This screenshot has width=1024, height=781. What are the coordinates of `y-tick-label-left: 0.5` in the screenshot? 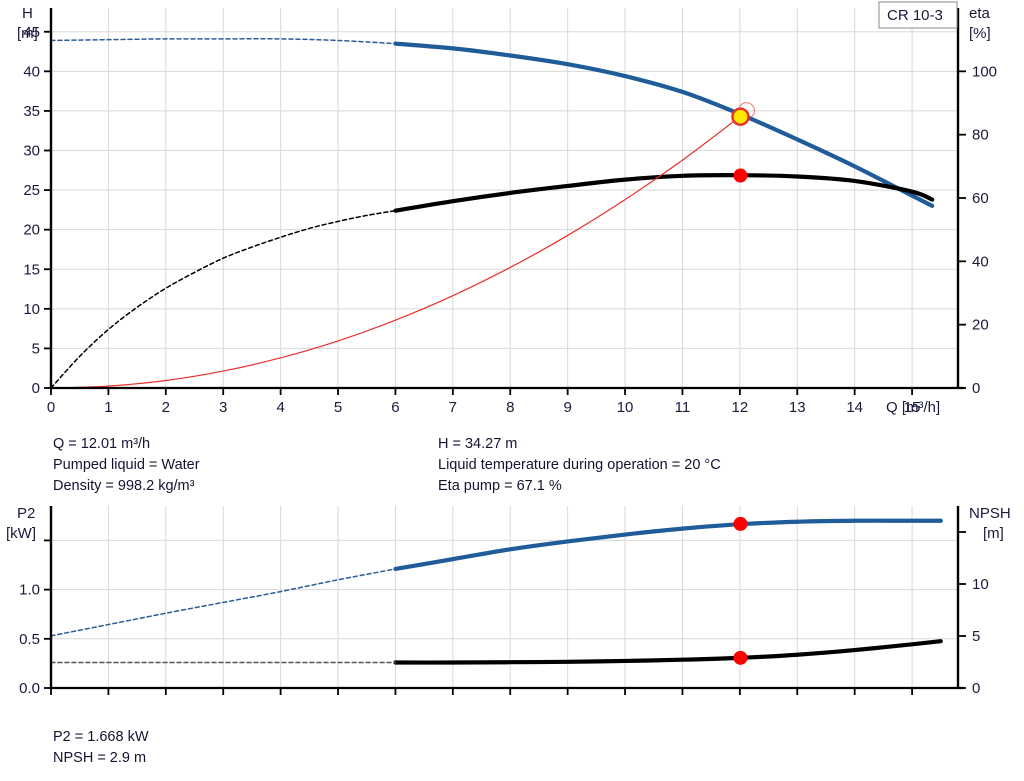 It's located at (29, 639).